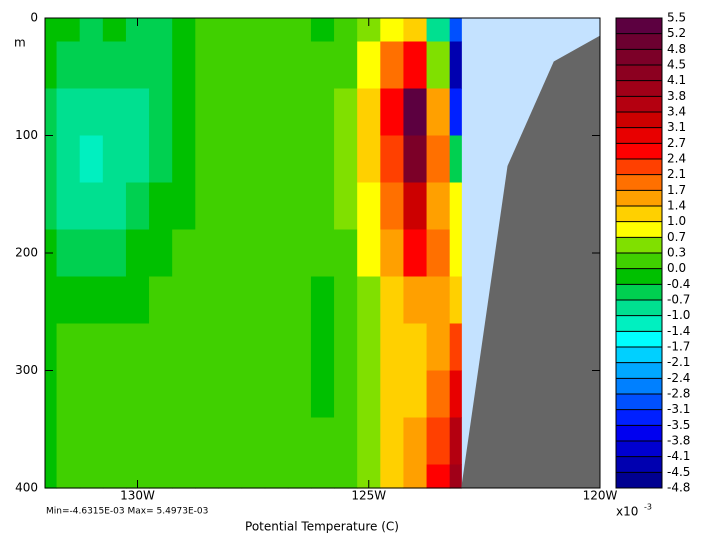 The height and width of the screenshot is (550, 715). Describe the element at coordinates (678, 362) in the screenshot. I see `colorbar-label: -2.1` at that location.